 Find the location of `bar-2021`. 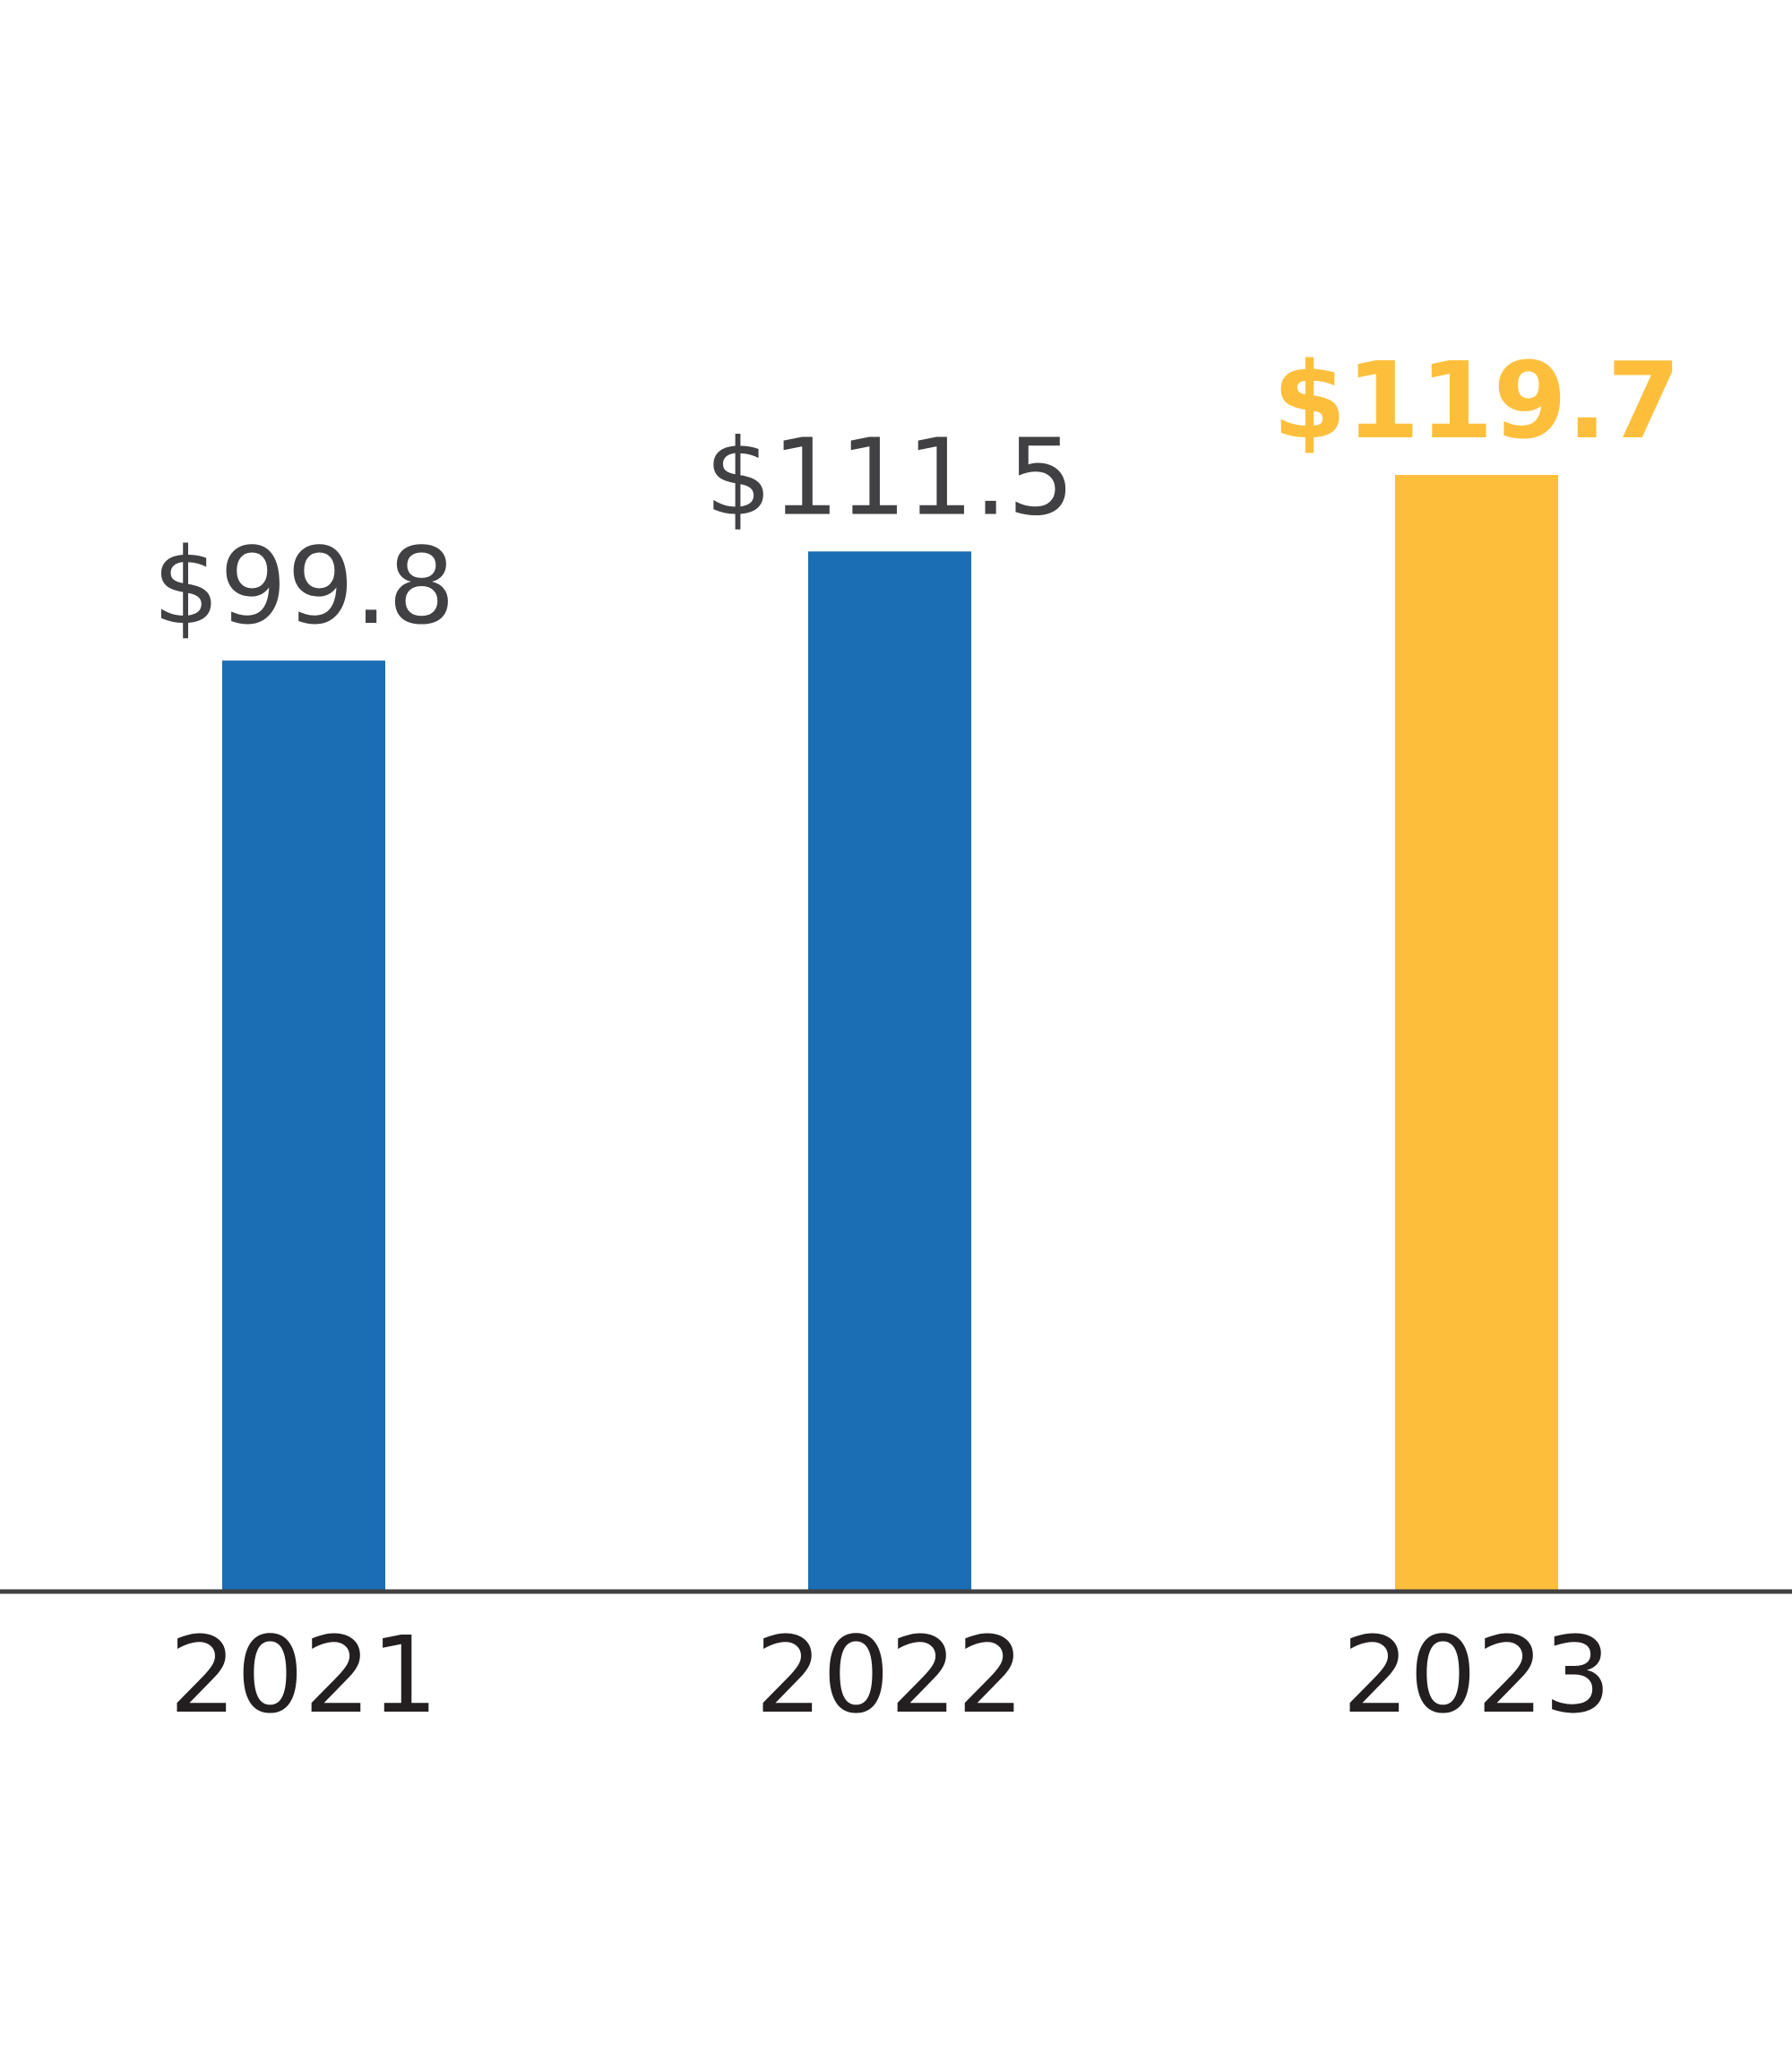

bar-2021 is located at coordinates (303, 1126).